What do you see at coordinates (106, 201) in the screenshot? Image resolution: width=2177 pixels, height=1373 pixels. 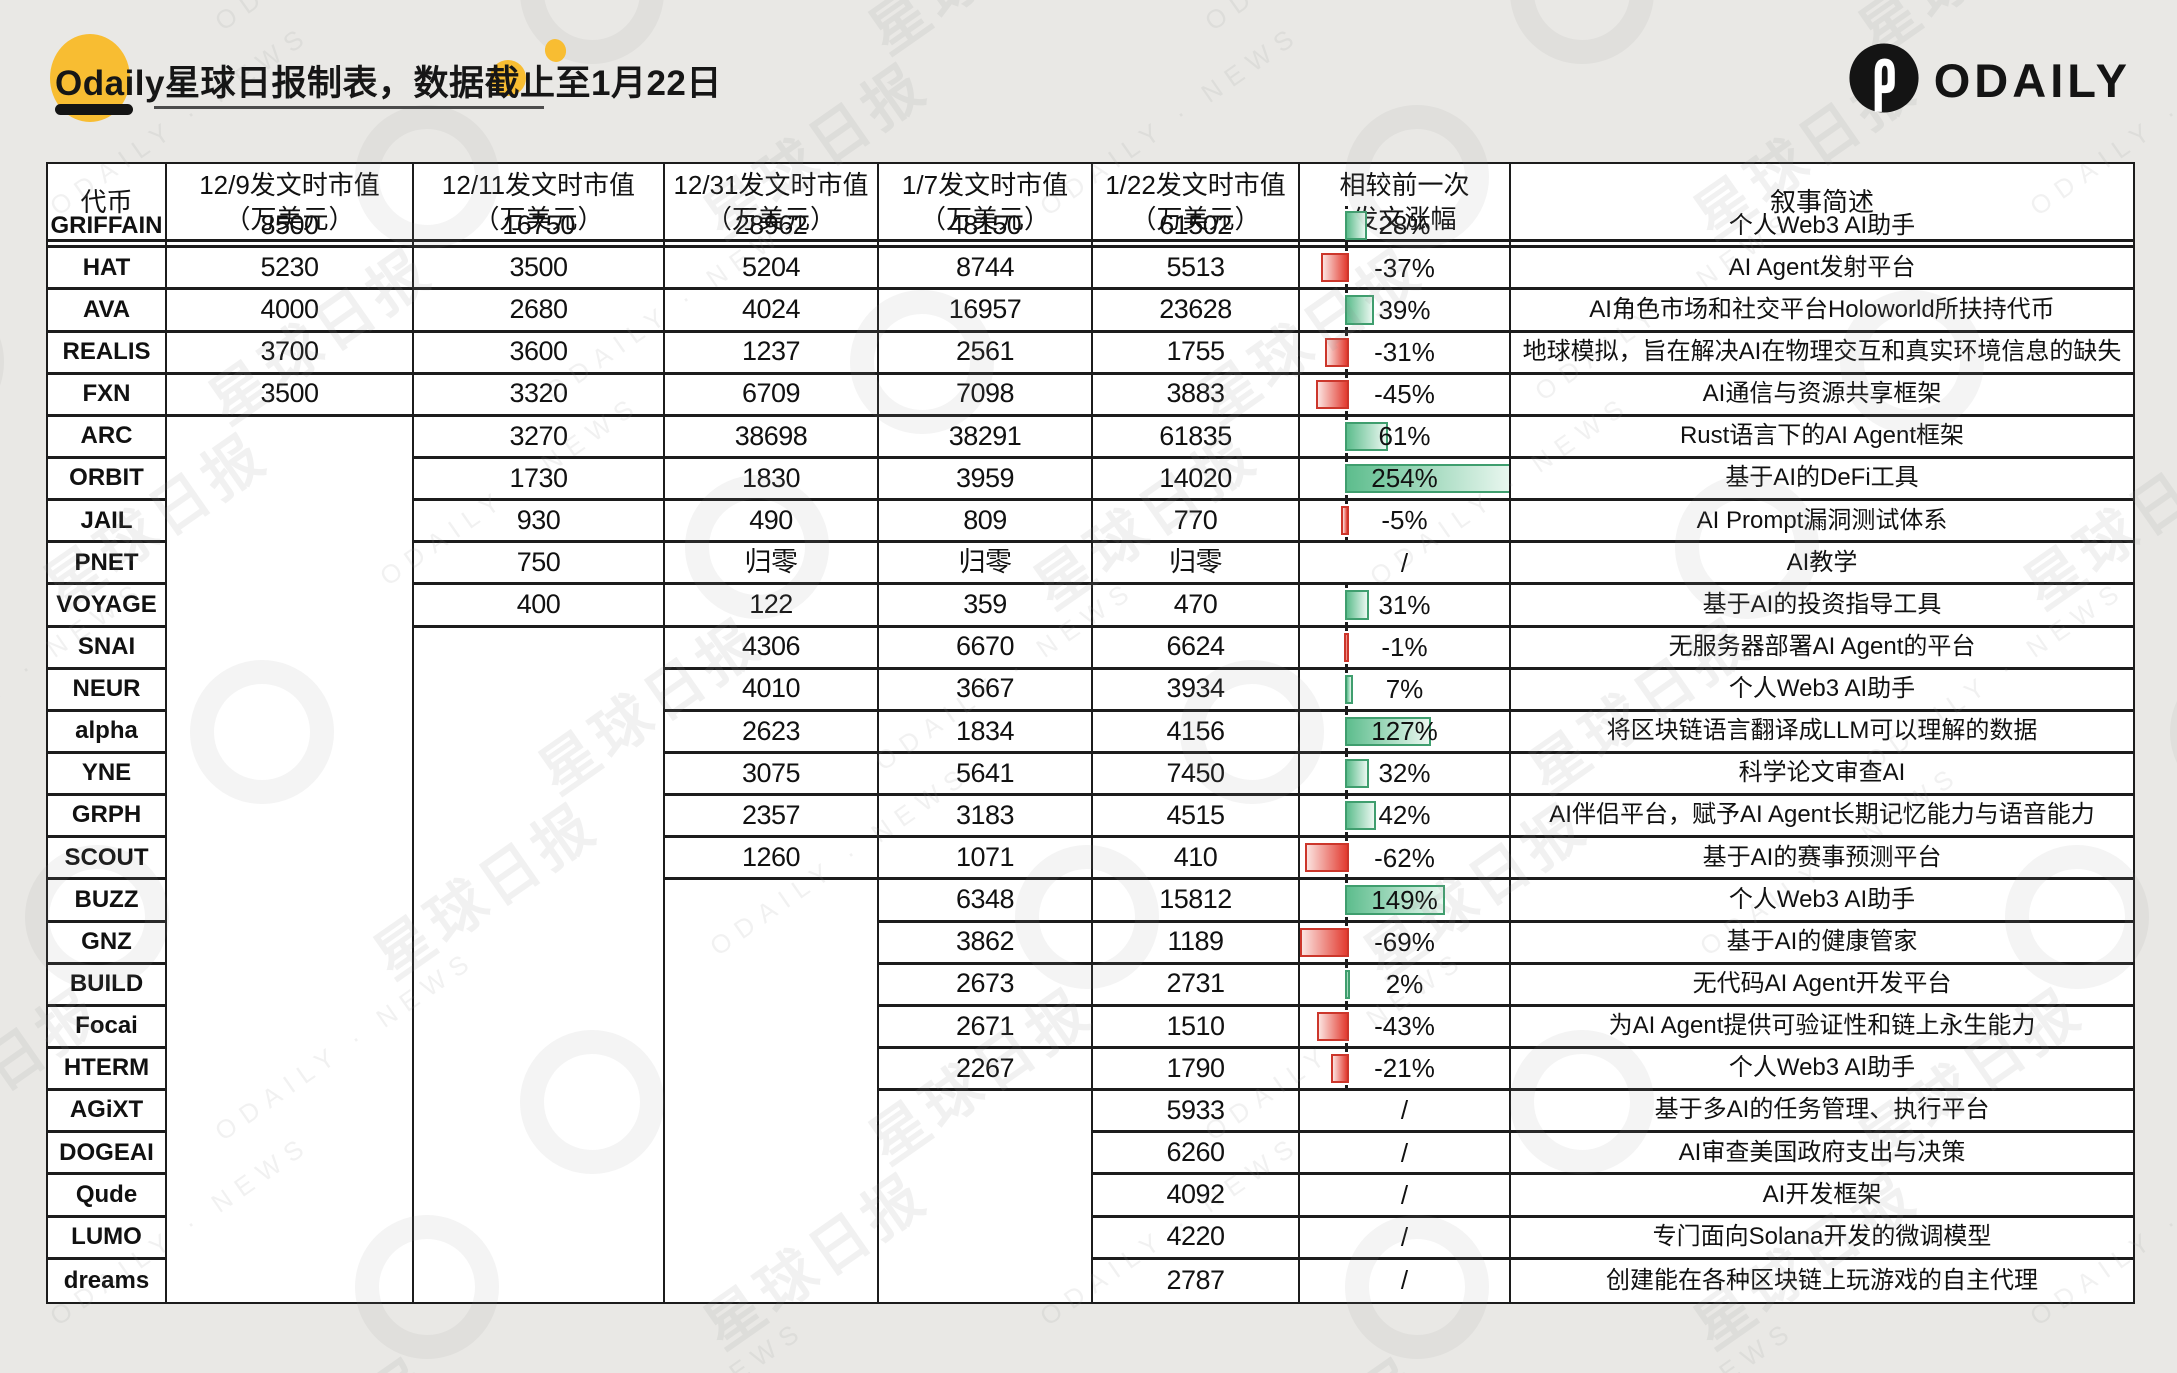 I see `header-label: 代币` at bounding box center [106, 201].